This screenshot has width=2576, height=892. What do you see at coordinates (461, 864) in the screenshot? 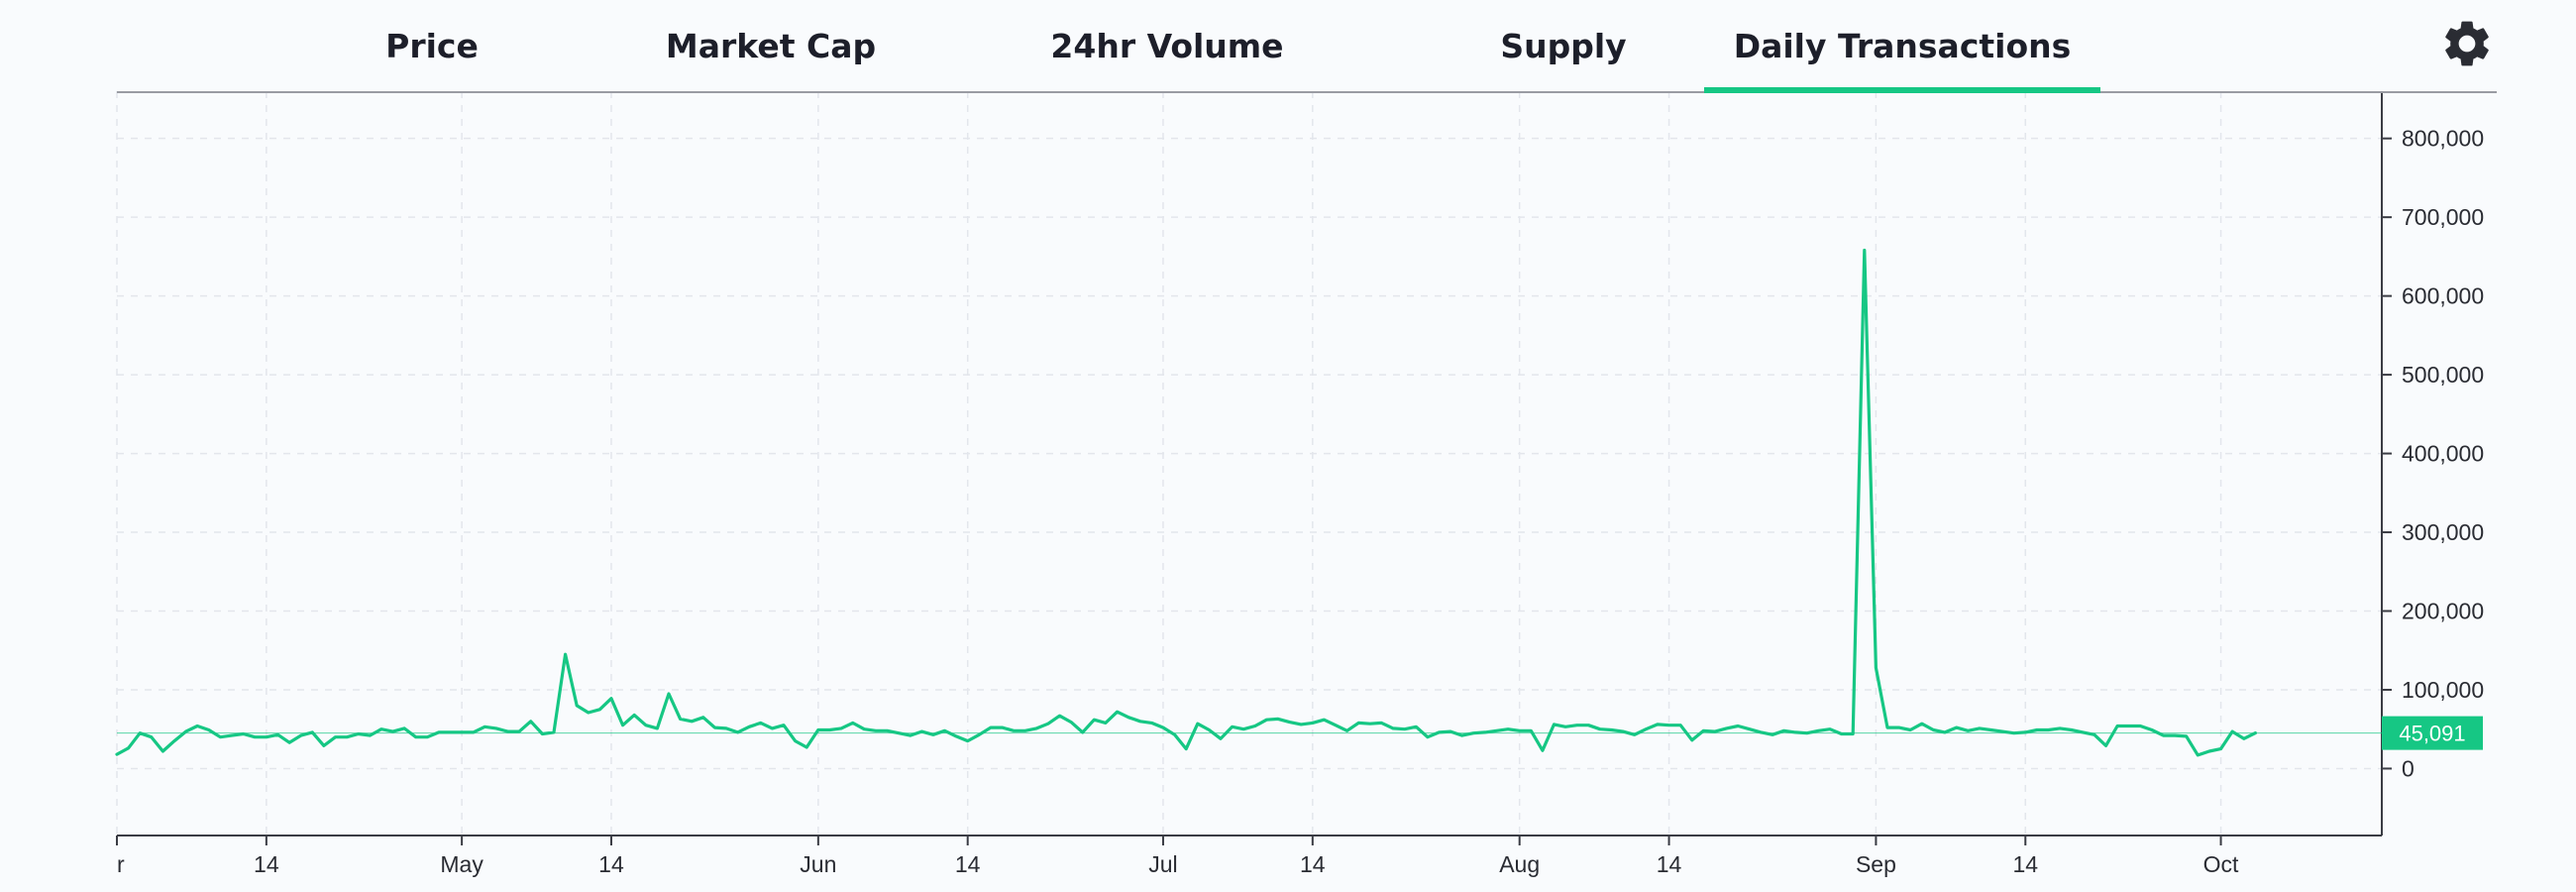
I see `x-tick-label: May` at bounding box center [461, 864].